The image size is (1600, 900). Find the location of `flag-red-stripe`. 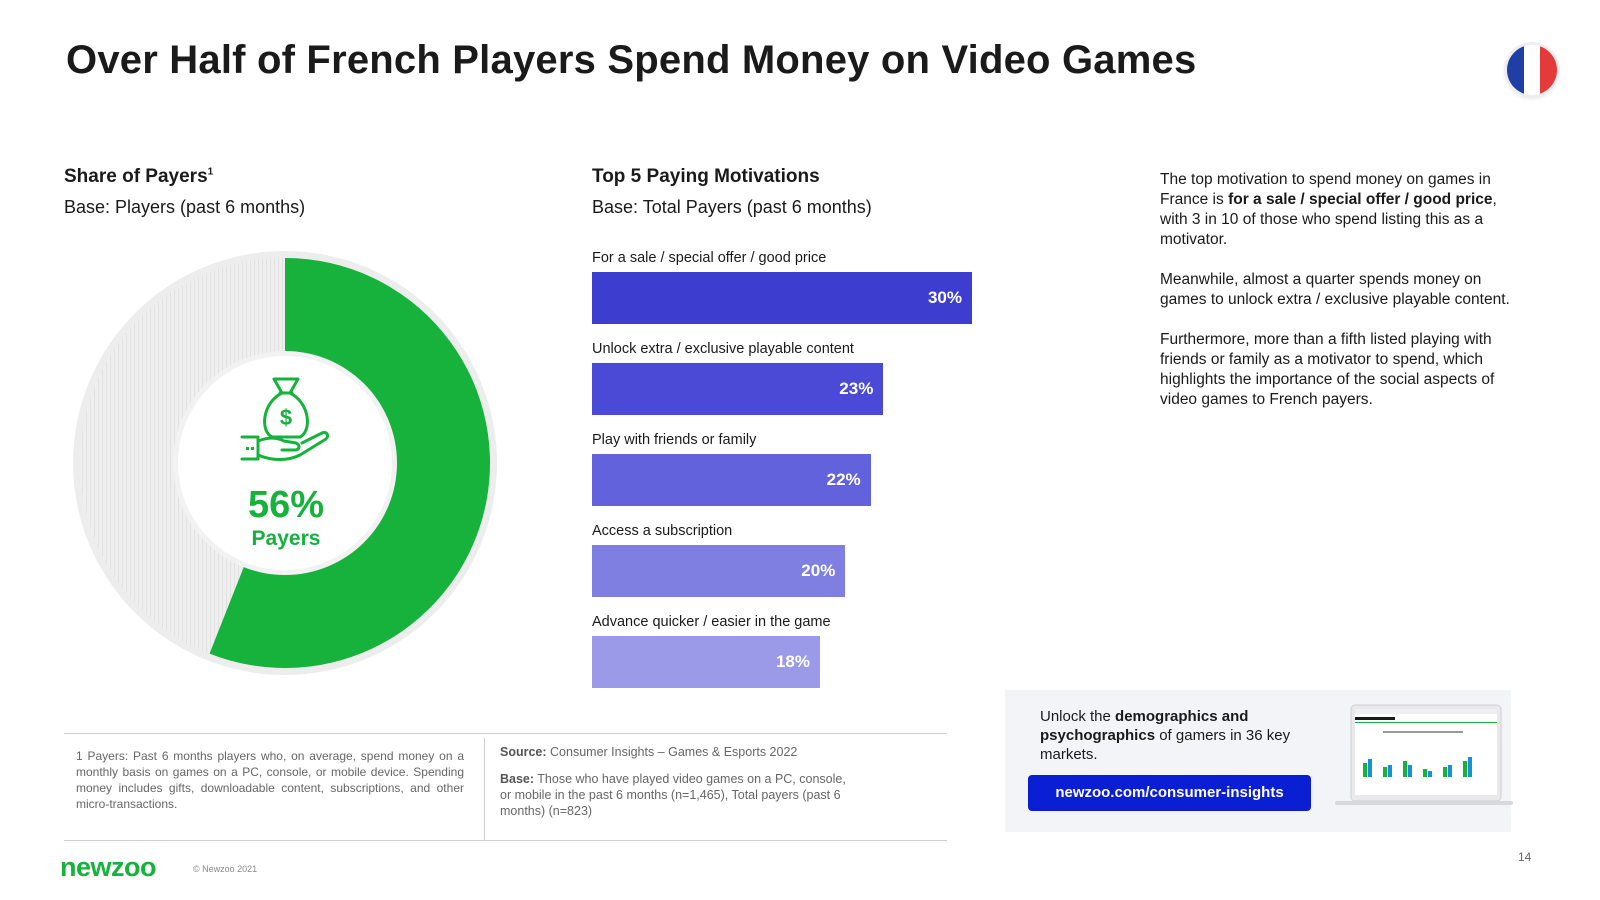

flag-red-stripe is located at coordinates (1548, 70).